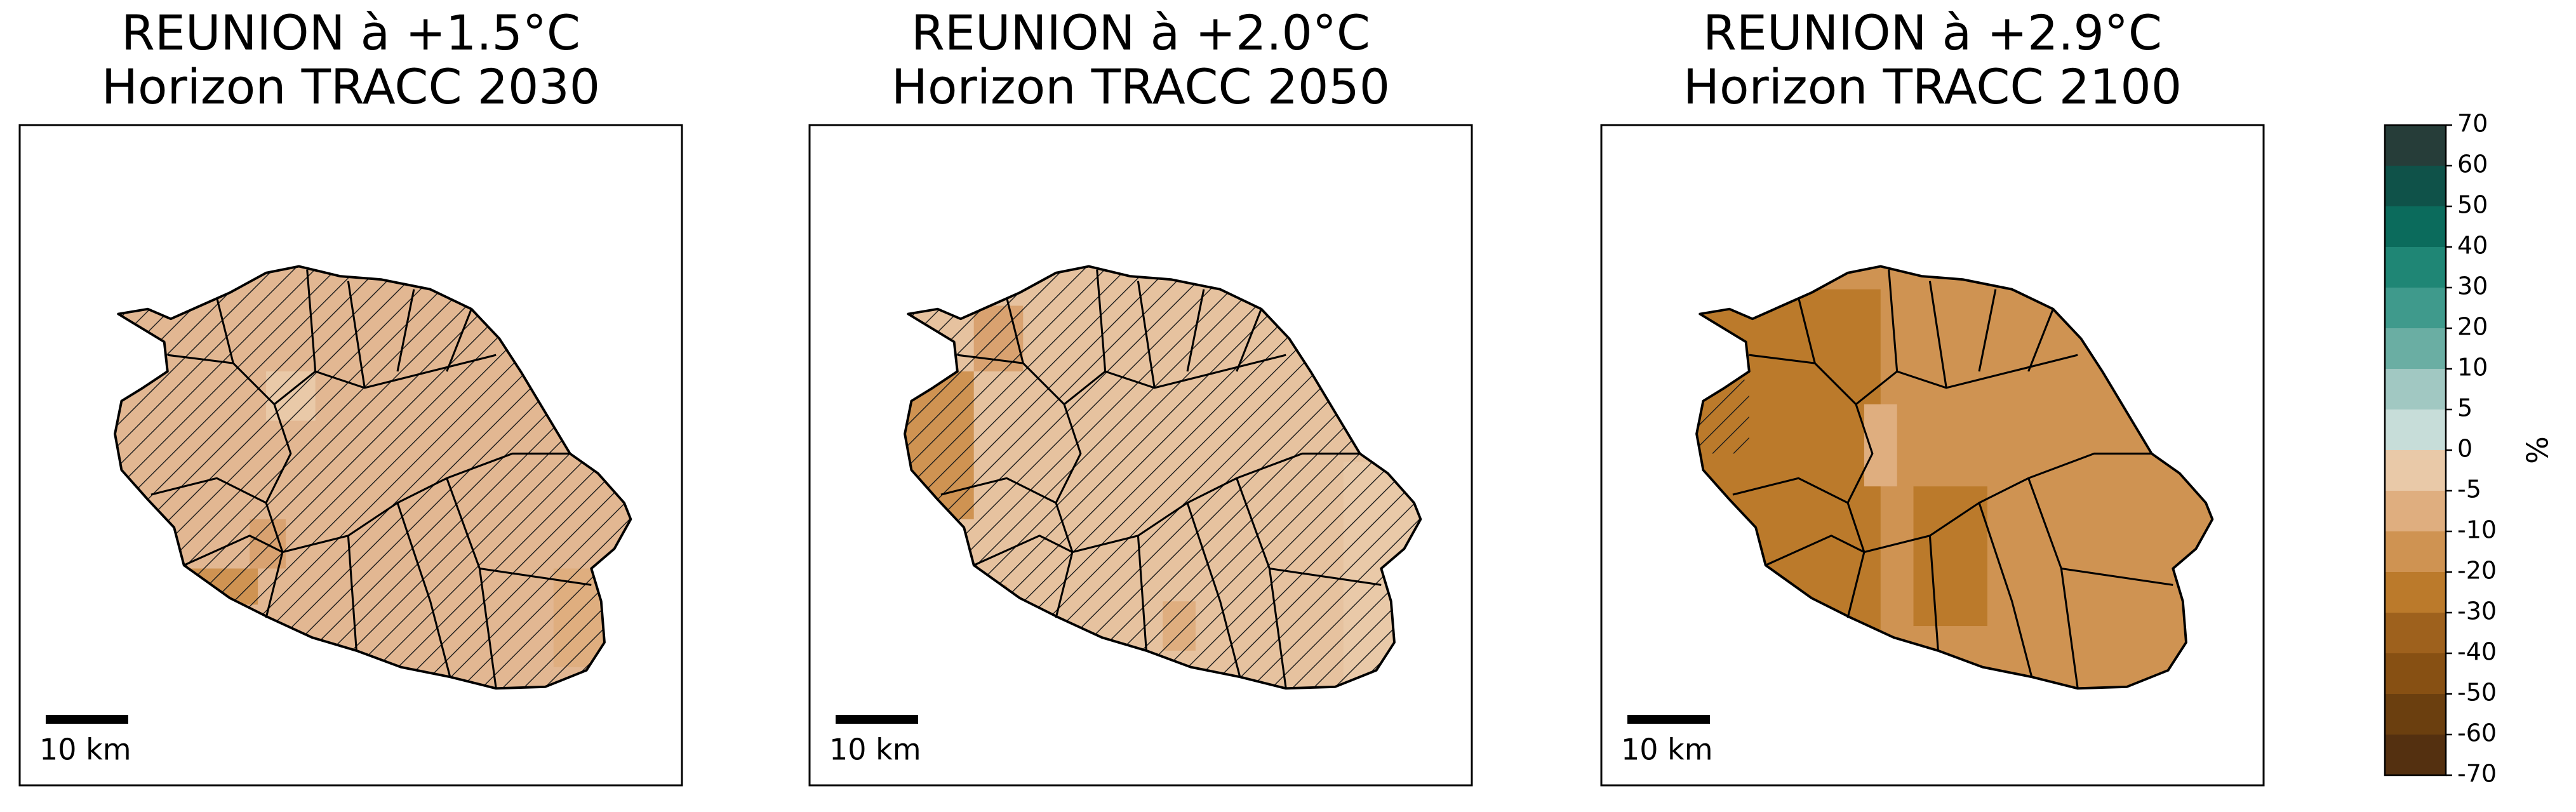 This screenshot has height=812, width=2576. What do you see at coordinates (2538, 450) in the screenshot?
I see `colorbar-label: %` at bounding box center [2538, 450].